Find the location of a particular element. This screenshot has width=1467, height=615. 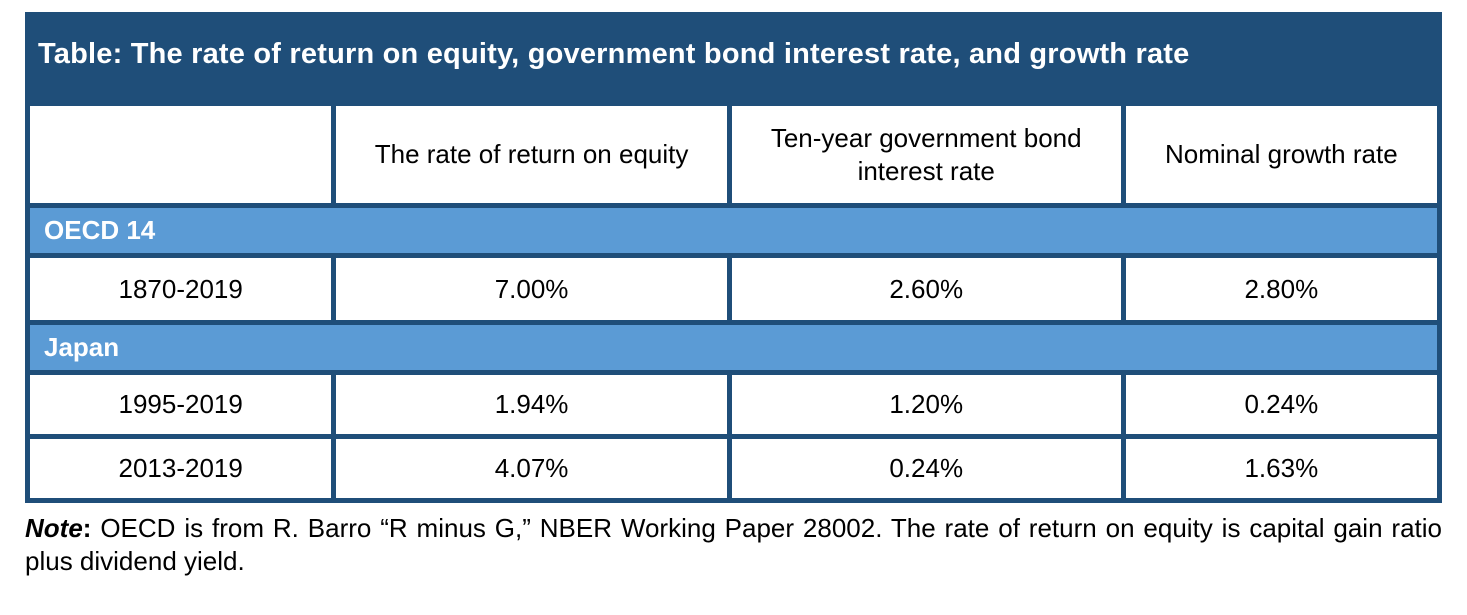

section-row-japan: Japan is located at coordinates (733, 347).